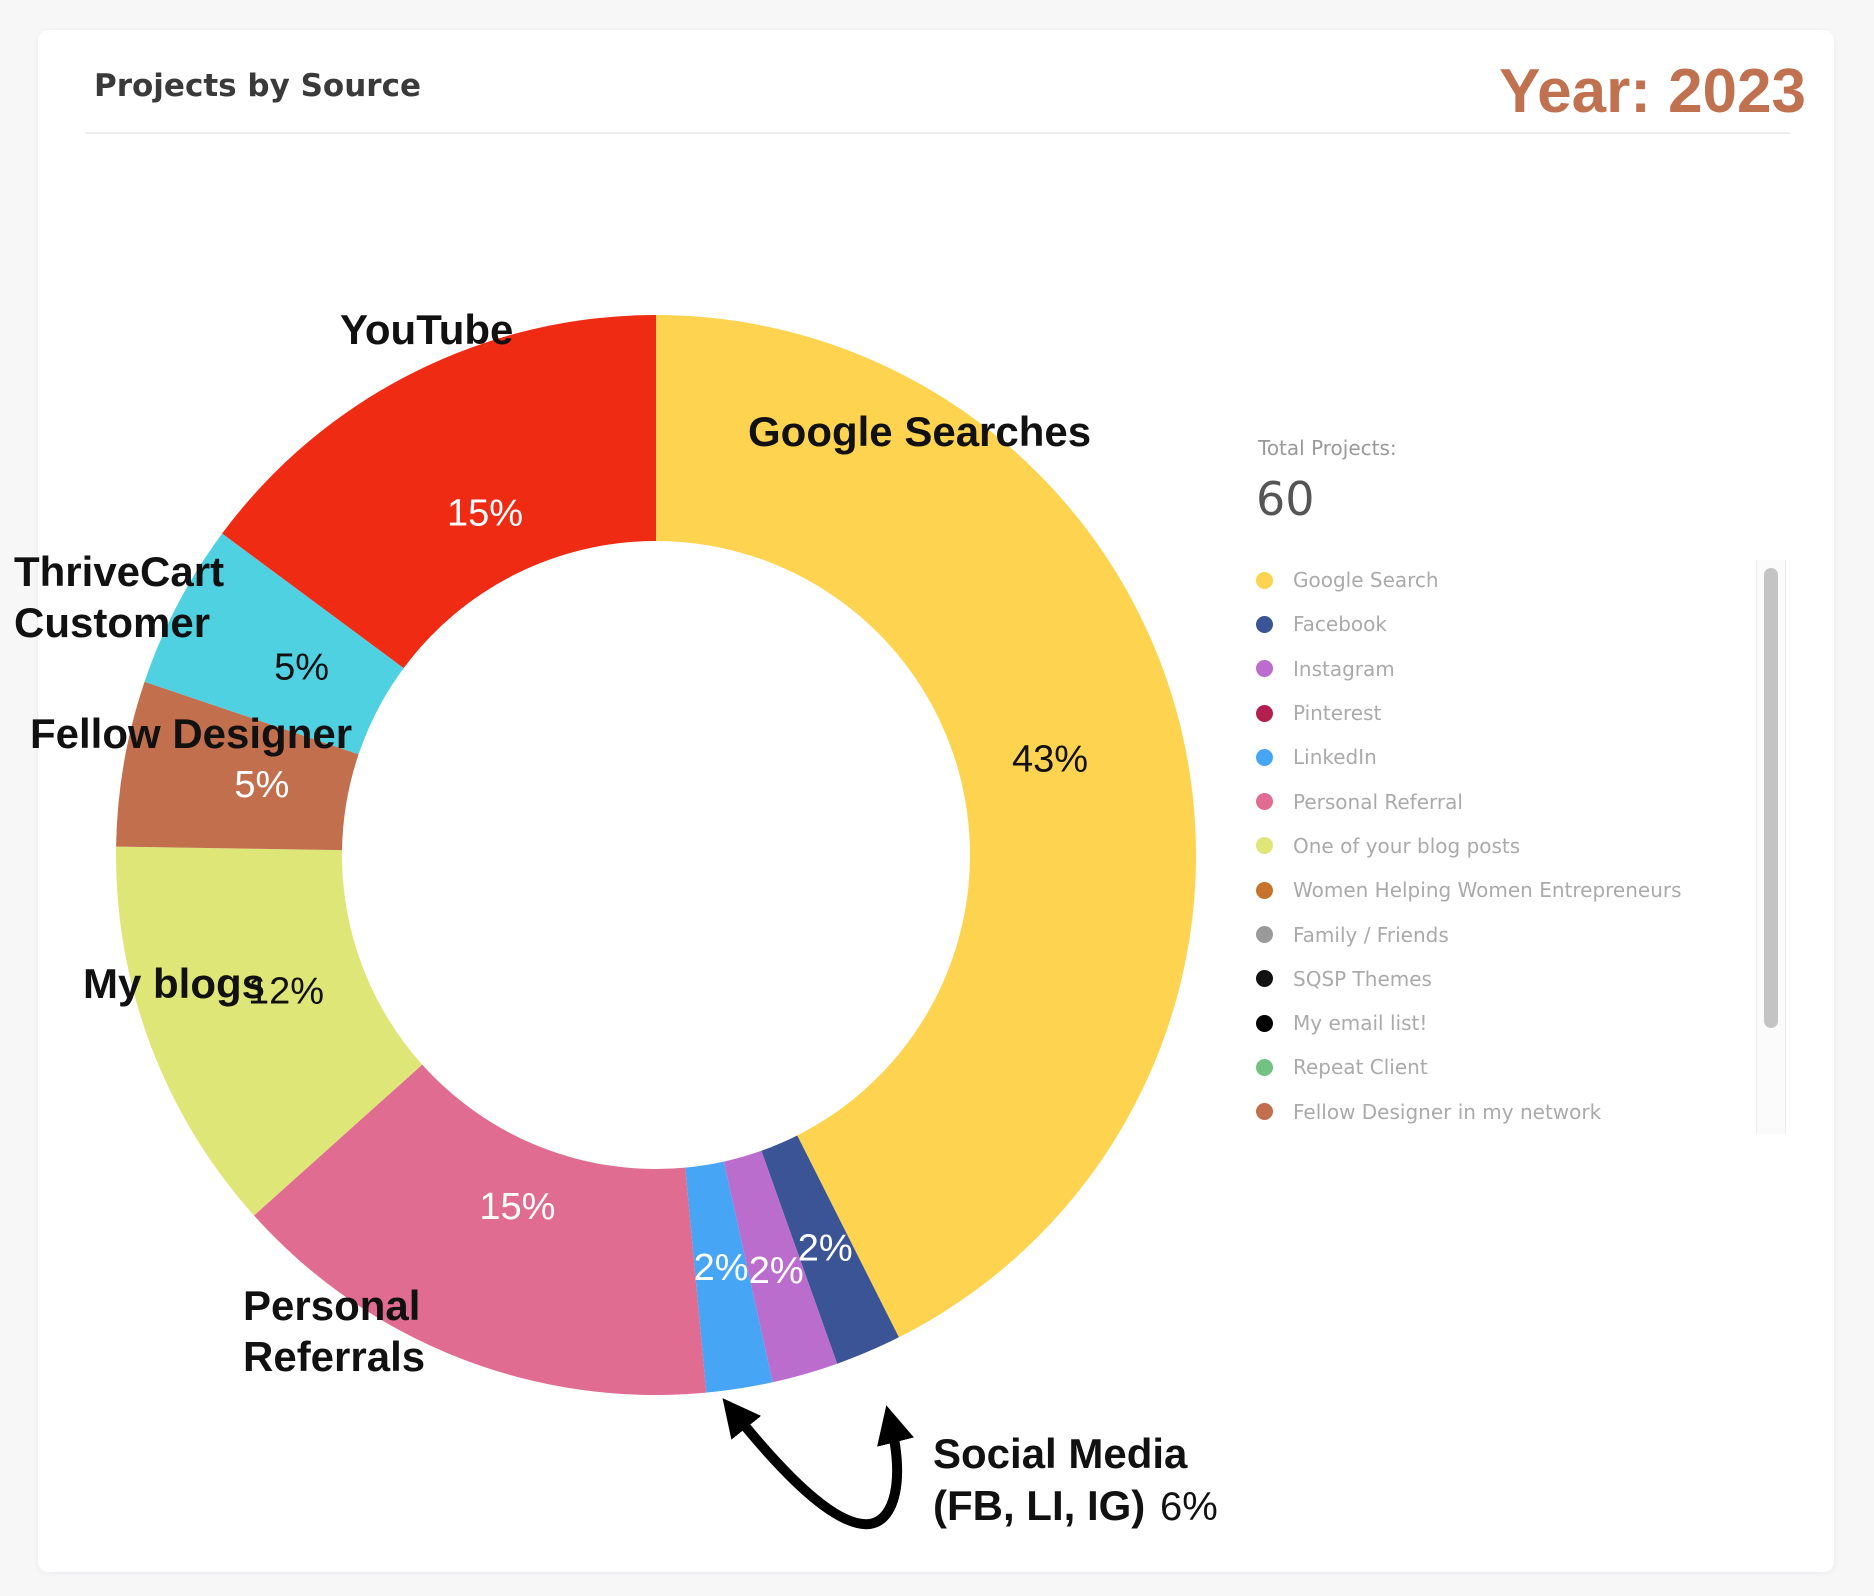 The image size is (1874, 1596). What do you see at coordinates (1344, 668) in the screenshot?
I see `legend-label: Instagram` at bounding box center [1344, 668].